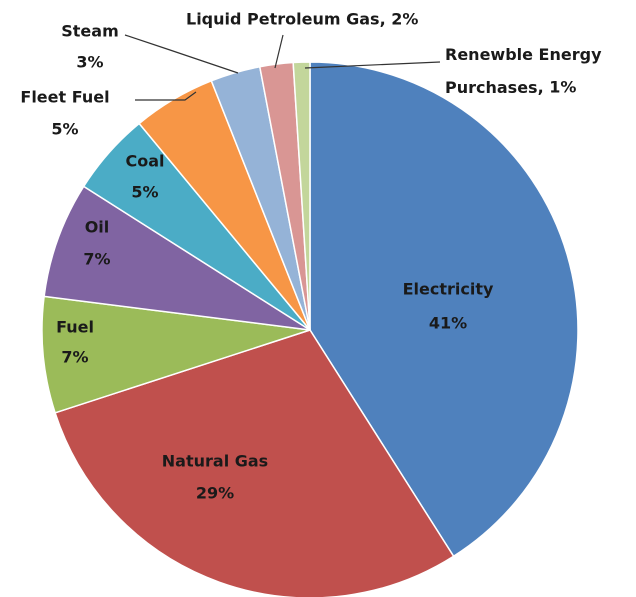  Describe the element at coordinates (90, 31) in the screenshot. I see `category-label: Steam` at that location.